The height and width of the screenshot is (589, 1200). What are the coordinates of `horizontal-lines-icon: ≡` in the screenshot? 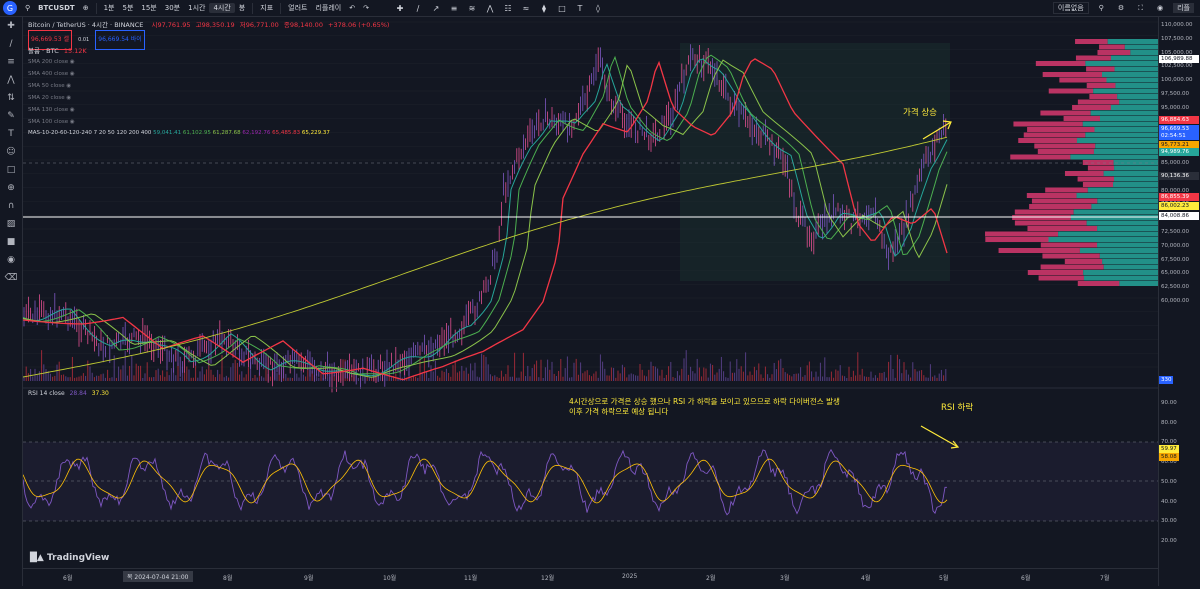 It's located at (454, 8).